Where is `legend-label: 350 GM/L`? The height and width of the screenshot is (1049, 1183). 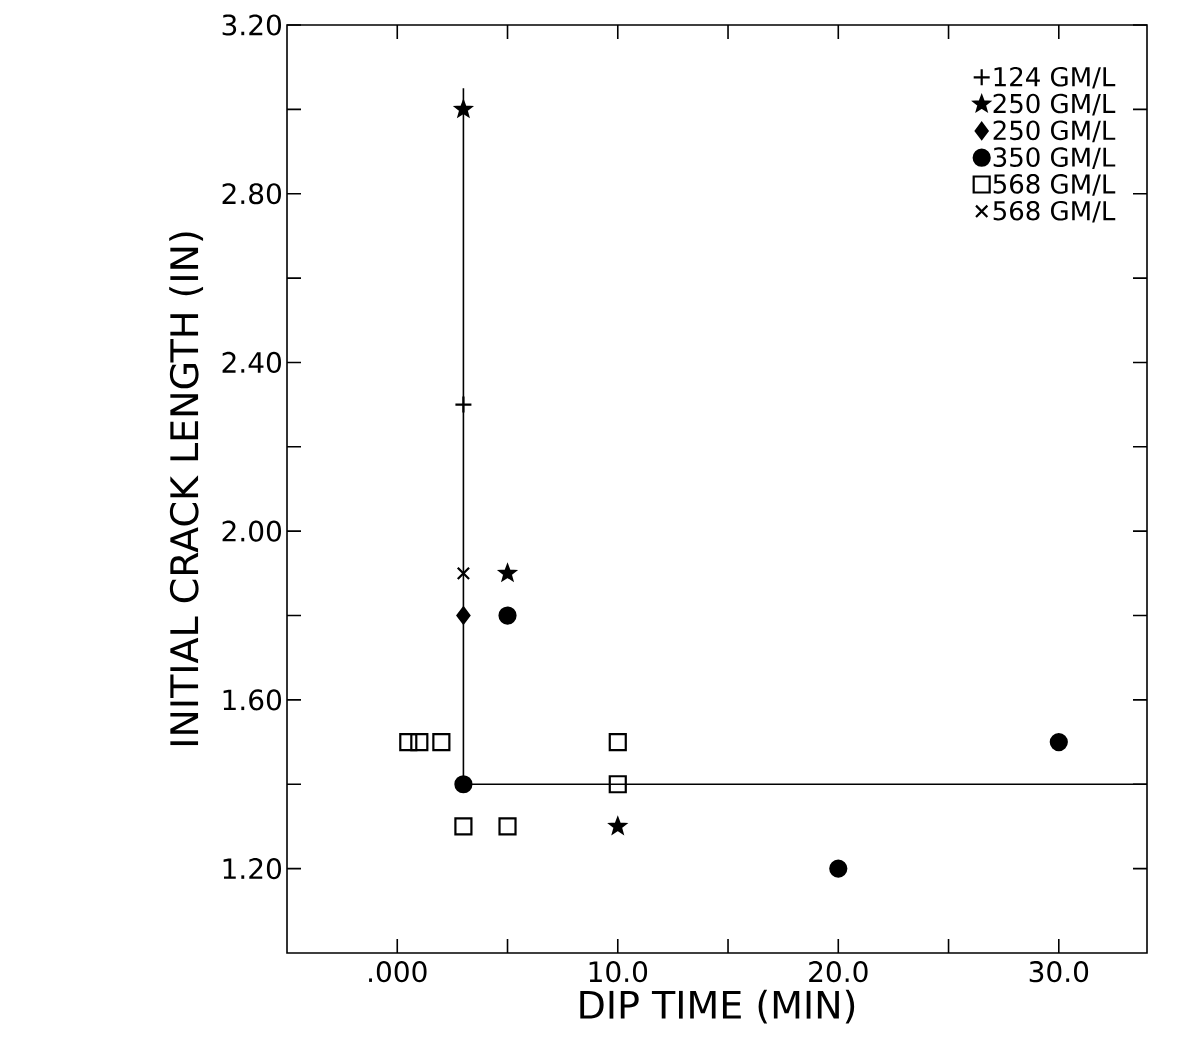
legend-label: 350 GM/L is located at coordinates (1054, 158).